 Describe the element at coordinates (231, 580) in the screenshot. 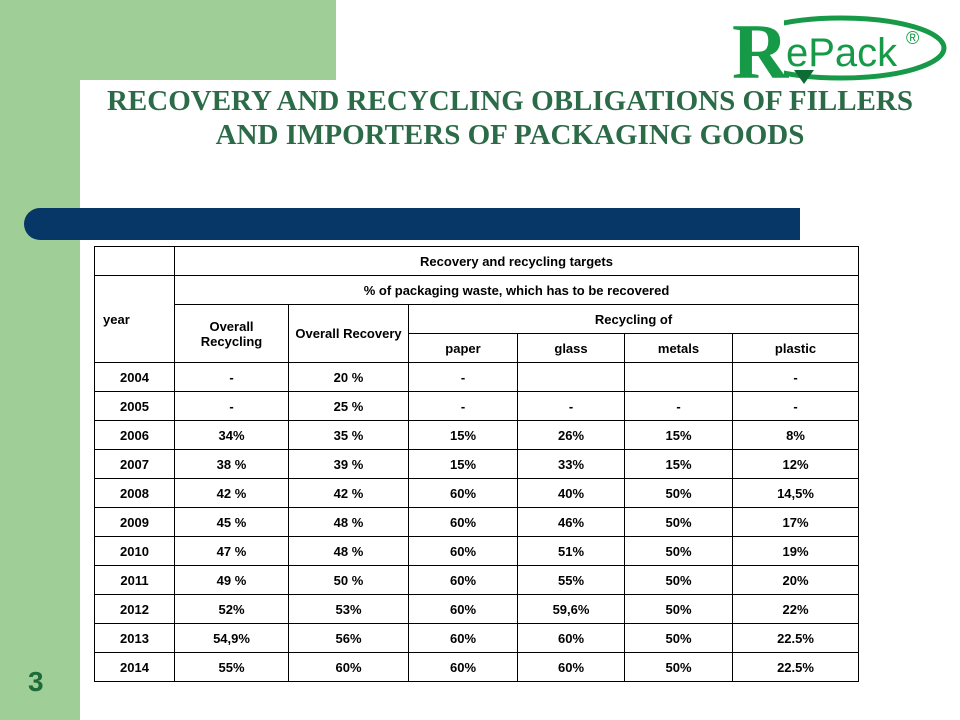

I see `cell-overall-recycling: 49 %` at that location.